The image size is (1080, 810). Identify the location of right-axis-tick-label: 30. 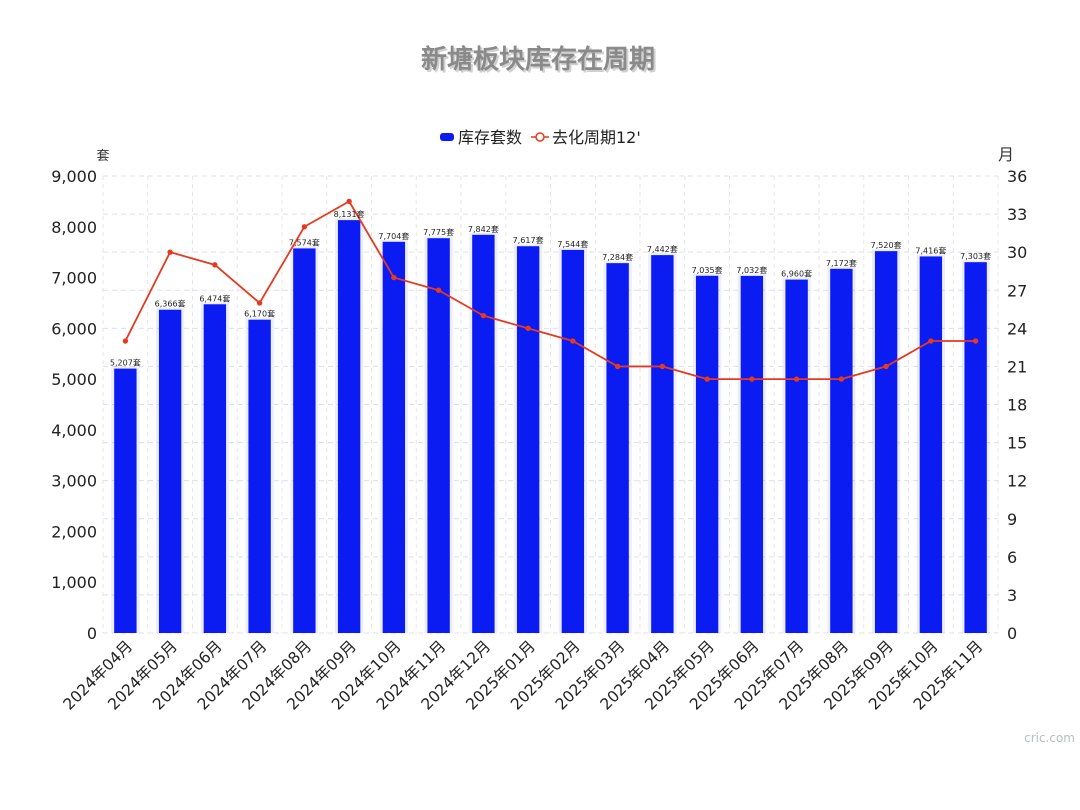
(1017, 252).